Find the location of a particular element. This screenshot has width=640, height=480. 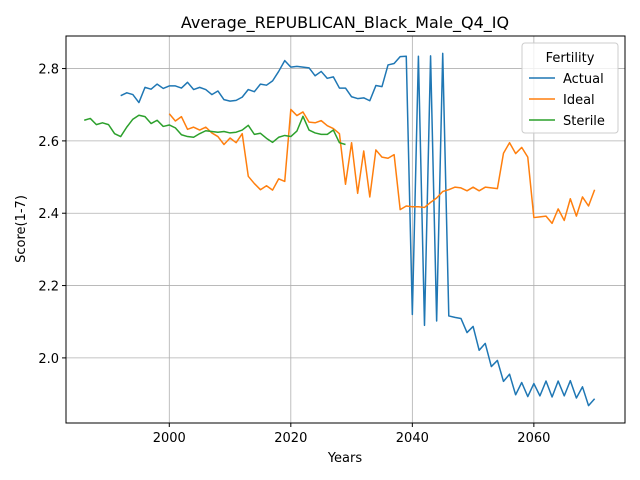

y-tick-label: 2.8 is located at coordinates (48, 70).